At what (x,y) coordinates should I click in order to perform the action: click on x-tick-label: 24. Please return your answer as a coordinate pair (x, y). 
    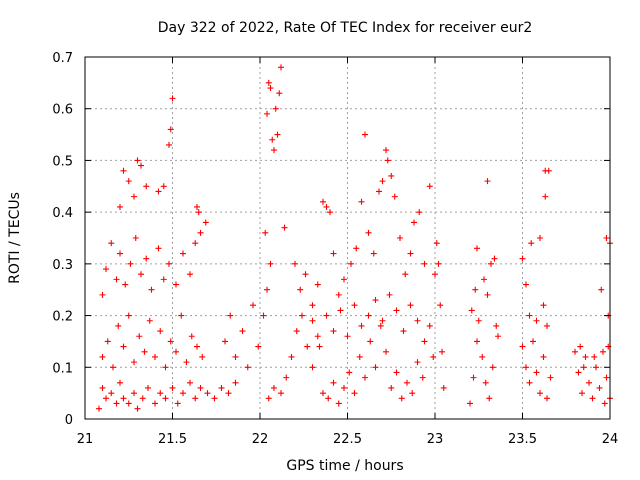
    Looking at the image, I should click on (610, 439).